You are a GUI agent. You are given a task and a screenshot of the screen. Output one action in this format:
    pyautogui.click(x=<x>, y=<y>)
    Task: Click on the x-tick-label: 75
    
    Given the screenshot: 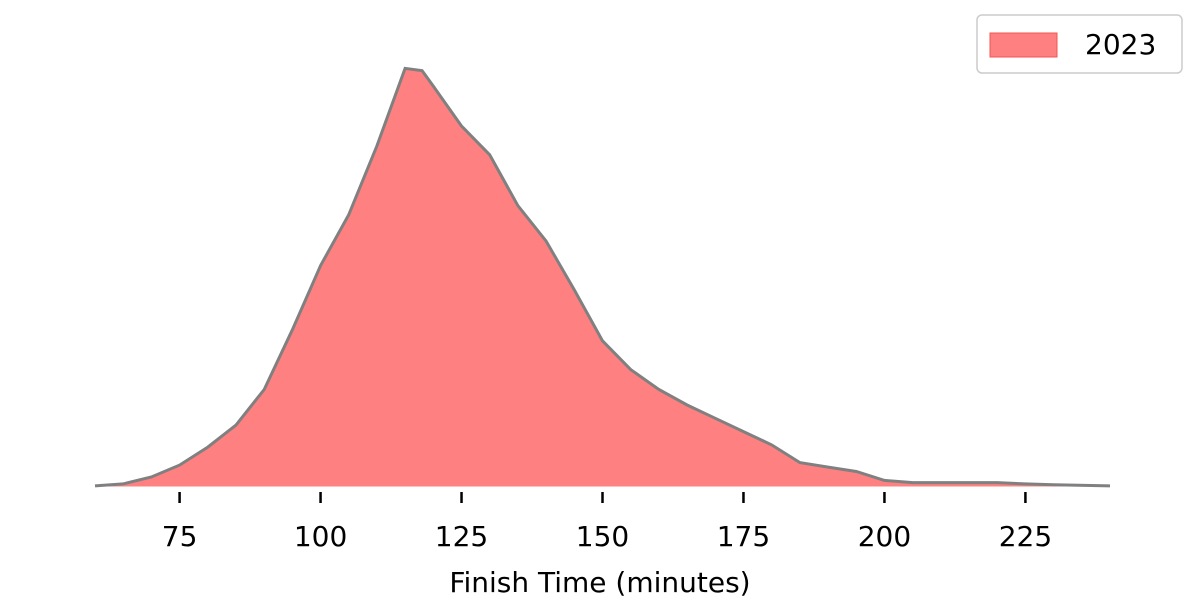 What is the action you would take?
    pyautogui.click(x=180, y=536)
    